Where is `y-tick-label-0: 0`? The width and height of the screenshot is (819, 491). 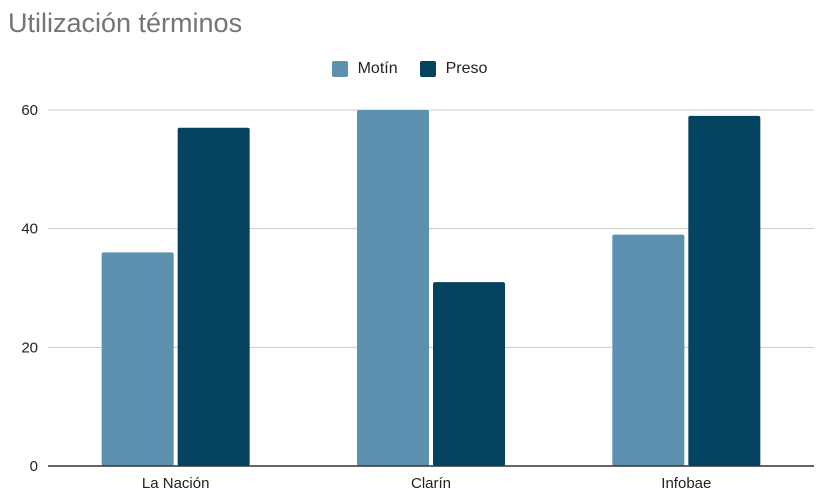 y-tick-label-0: 0 is located at coordinates (34, 466).